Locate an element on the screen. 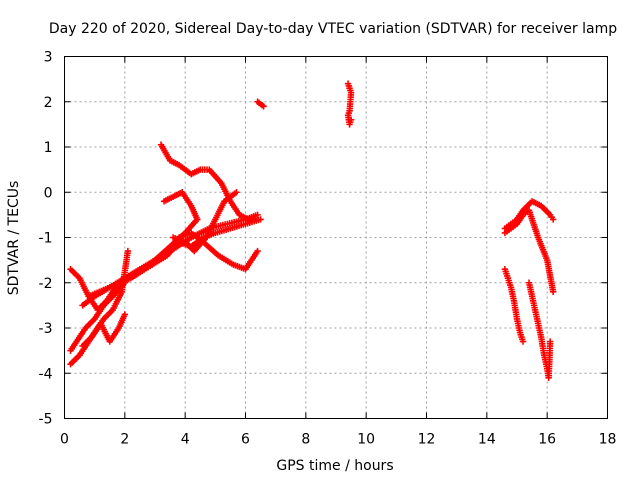 The width and height of the screenshot is (640, 480). x-tick-label: 12 is located at coordinates (427, 440).